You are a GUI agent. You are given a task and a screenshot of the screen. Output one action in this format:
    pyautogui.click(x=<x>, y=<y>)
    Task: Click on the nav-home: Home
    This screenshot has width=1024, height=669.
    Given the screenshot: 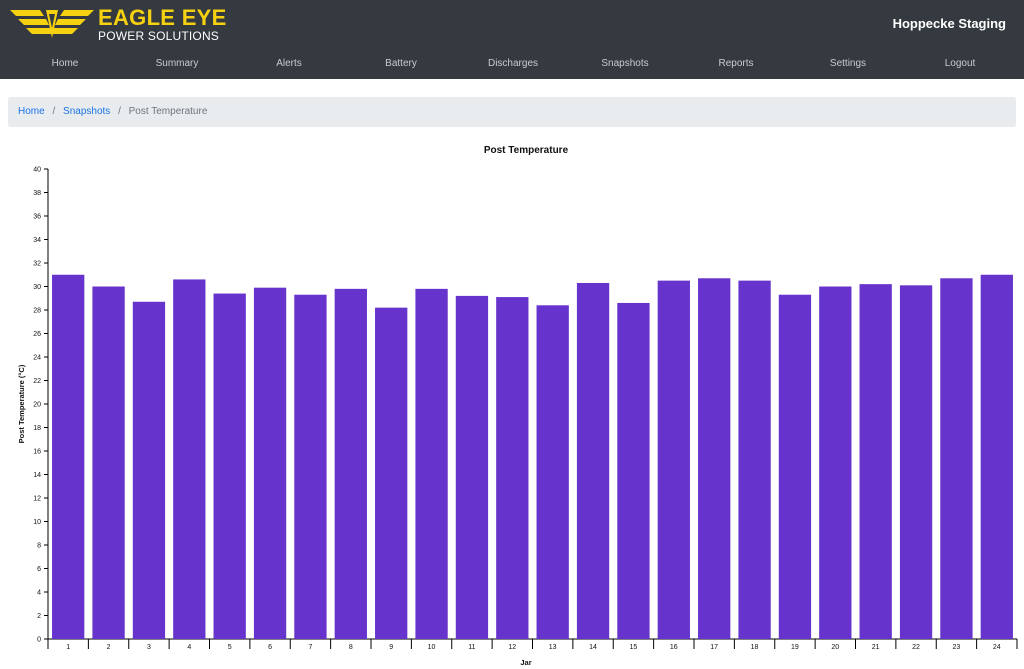 What is the action you would take?
    pyautogui.click(x=65, y=63)
    